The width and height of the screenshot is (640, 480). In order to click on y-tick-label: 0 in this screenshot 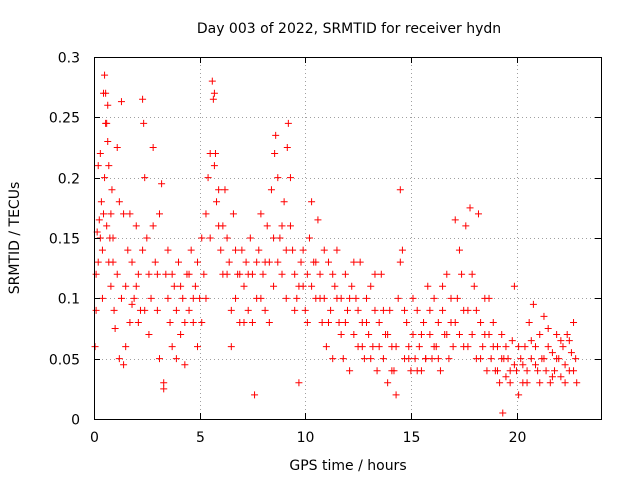, I will do `click(75, 421)`.